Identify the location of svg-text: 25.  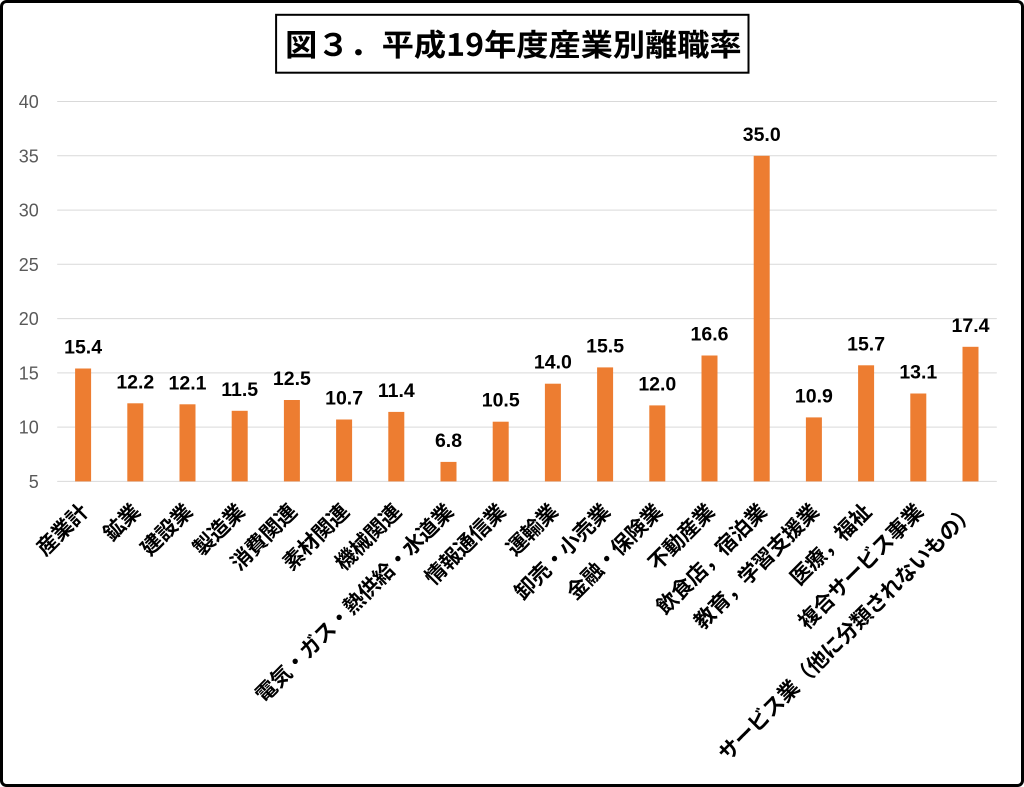
(29, 265).